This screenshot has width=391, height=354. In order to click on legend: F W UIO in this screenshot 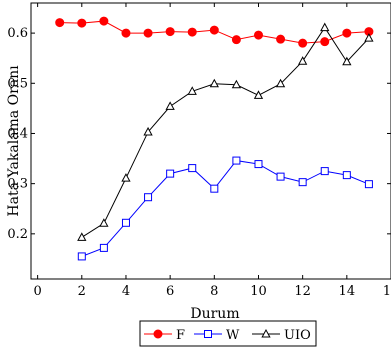, I will do `click(228, 333)`.